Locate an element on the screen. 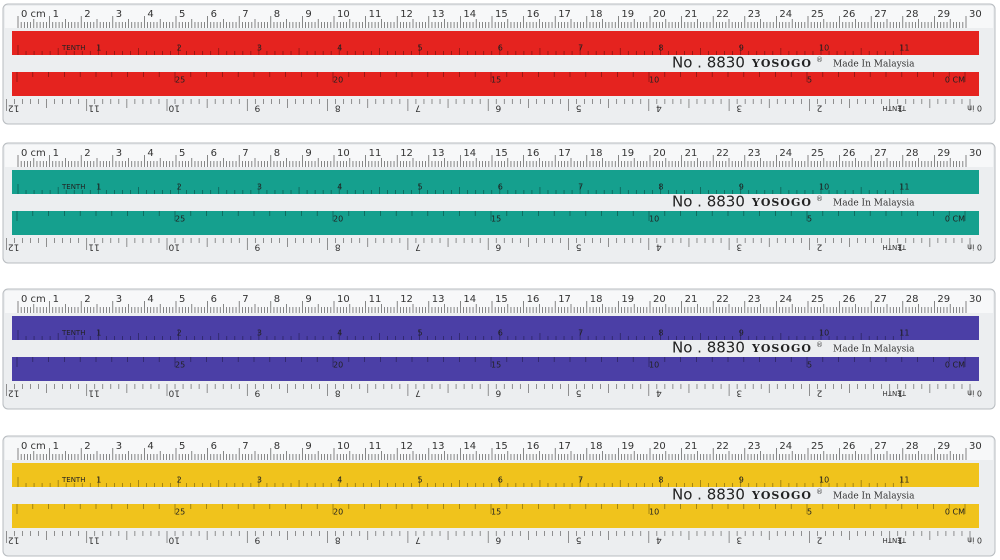 This screenshot has height=560, width=1000. upper-band is located at coordinates (495, 328).